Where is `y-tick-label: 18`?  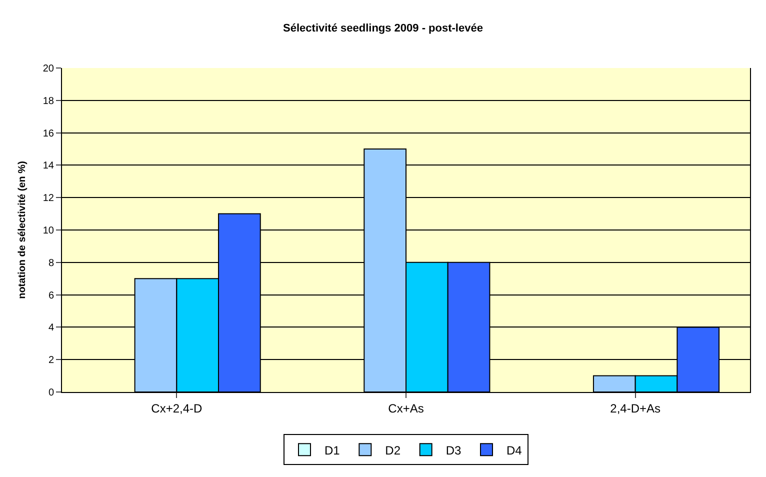 y-tick-label: 18 is located at coordinates (48, 101).